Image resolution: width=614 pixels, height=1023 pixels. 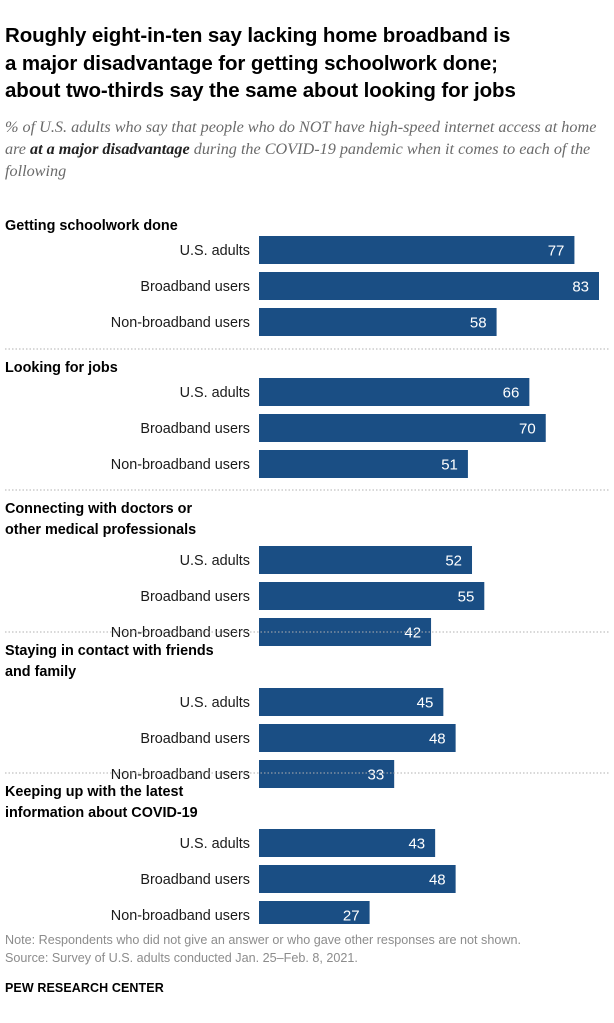 I want to click on subtitle-emphasis: at a major disadvantage, so click(x=110, y=149).